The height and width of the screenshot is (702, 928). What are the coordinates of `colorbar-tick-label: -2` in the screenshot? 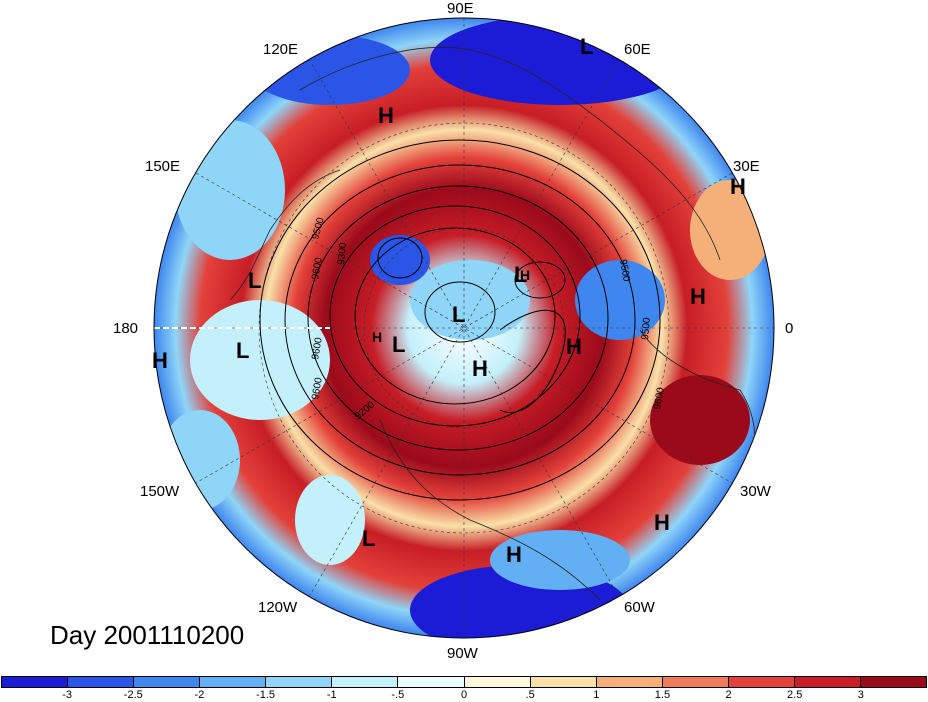 It's located at (199, 695).